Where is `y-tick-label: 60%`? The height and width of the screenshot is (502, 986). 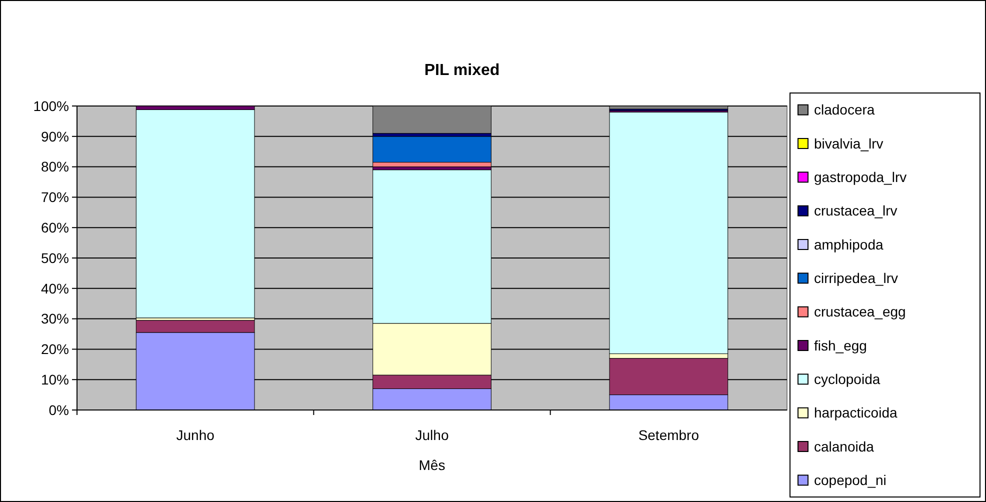
y-tick-label: 60% is located at coordinates (54, 228).